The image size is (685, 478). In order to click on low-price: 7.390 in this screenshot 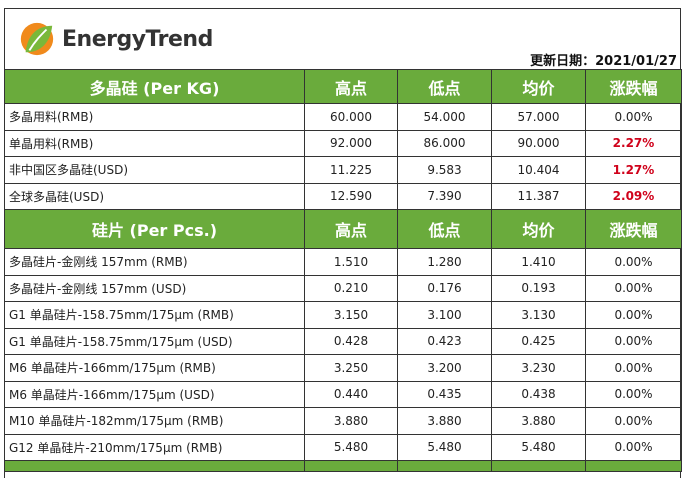, I will do `click(444, 196)`.